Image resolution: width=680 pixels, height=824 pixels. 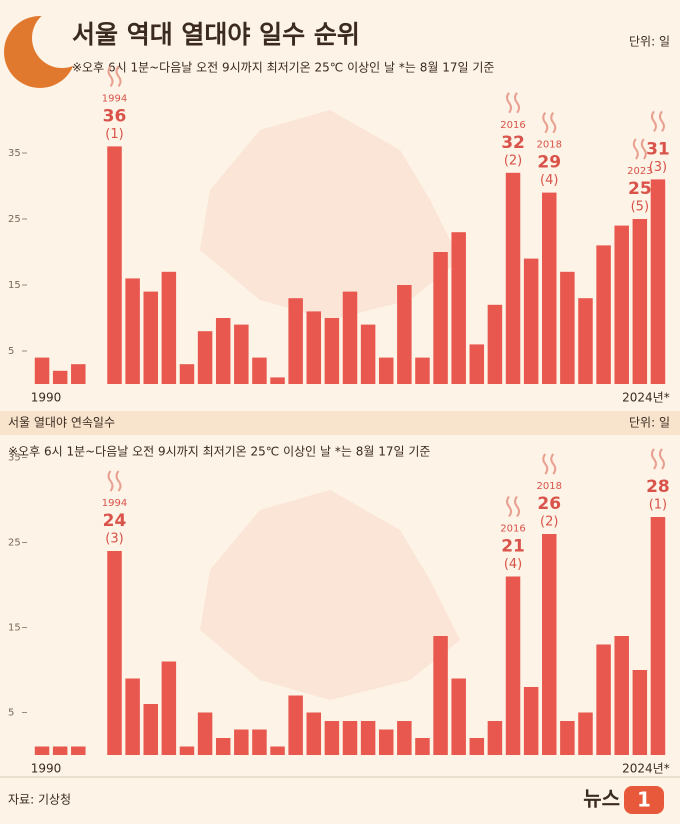 What do you see at coordinates (61, 423) in the screenshot?
I see `chart-title: 서울 열대야 연속일수` at bounding box center [61, 423].